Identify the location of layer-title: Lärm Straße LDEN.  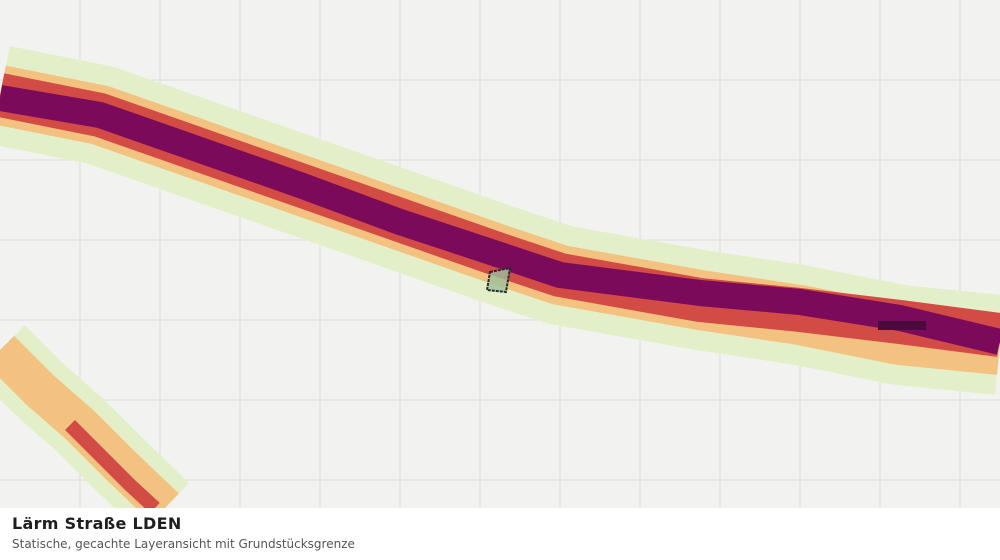
(97, 523).